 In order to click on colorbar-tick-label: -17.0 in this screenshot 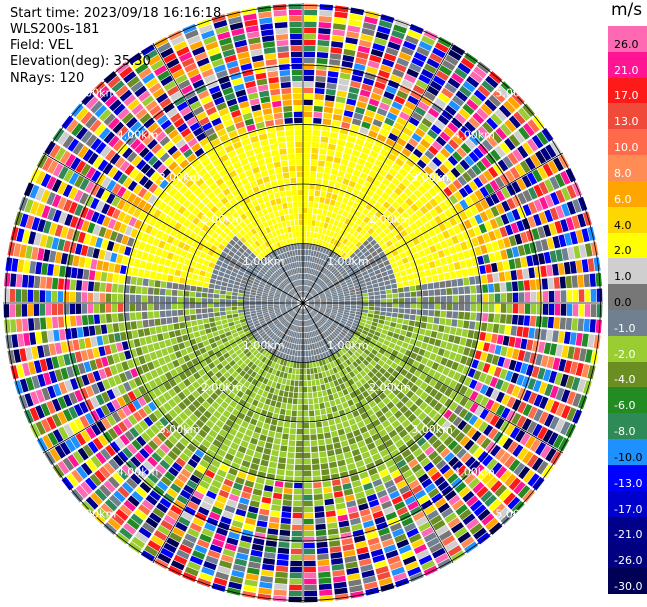, I will do `click(628, 509)`.